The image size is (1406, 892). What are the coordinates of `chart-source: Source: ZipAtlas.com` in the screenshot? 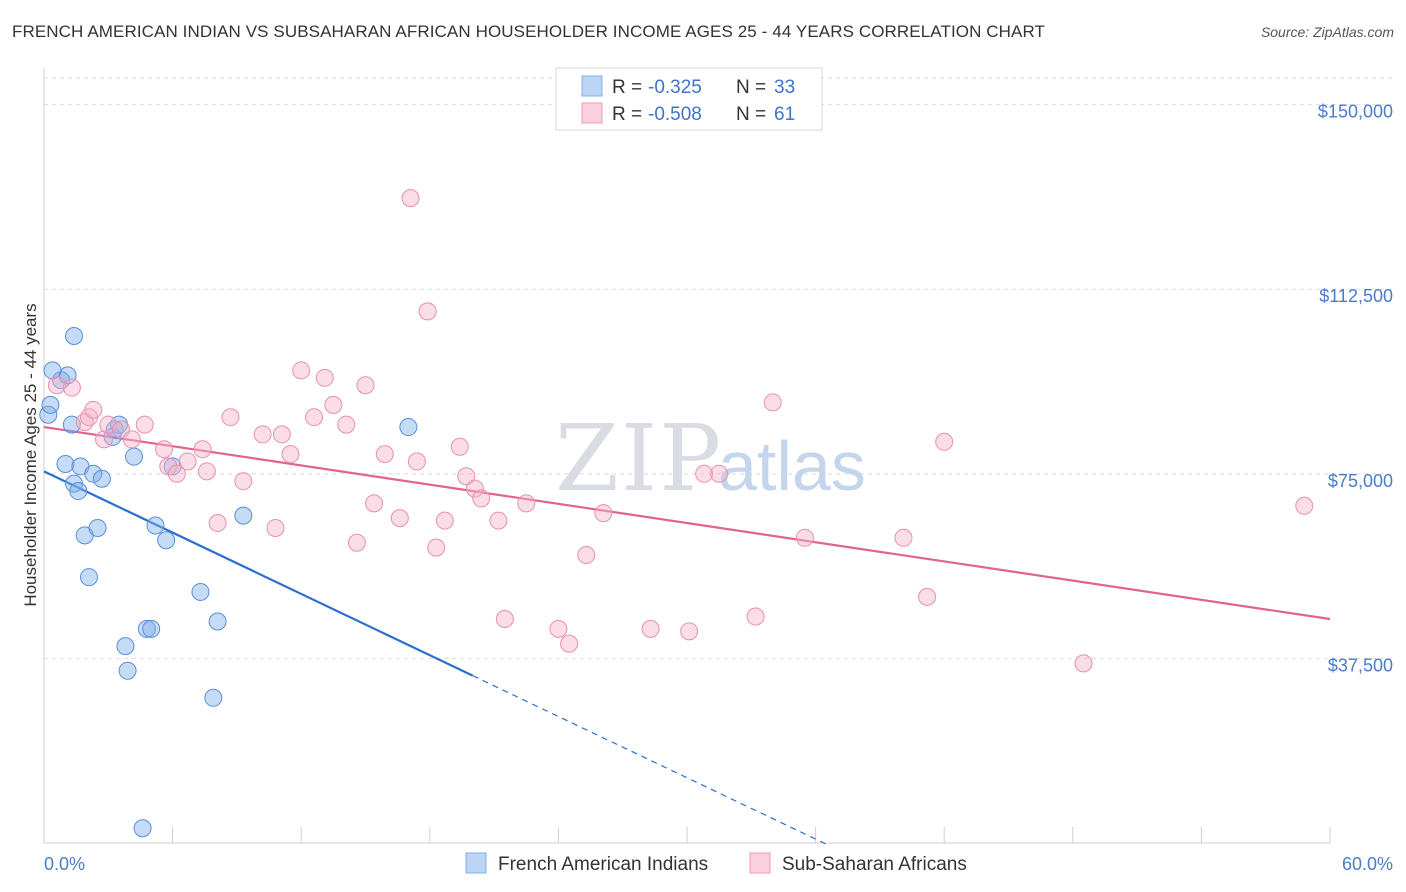 It's located at (1327, 32).